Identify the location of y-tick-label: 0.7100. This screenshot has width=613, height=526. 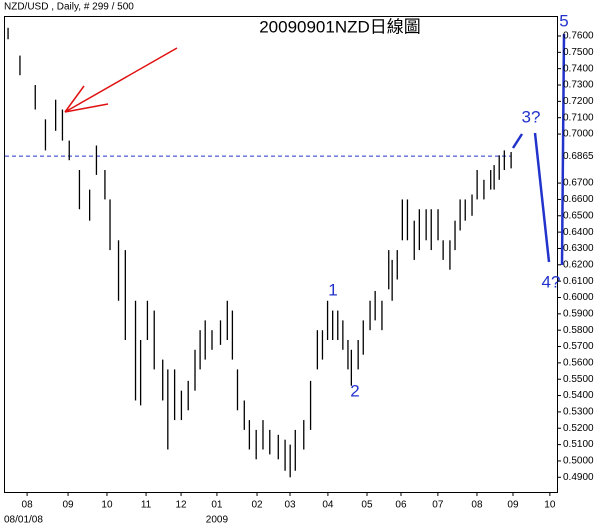
(578, 117).